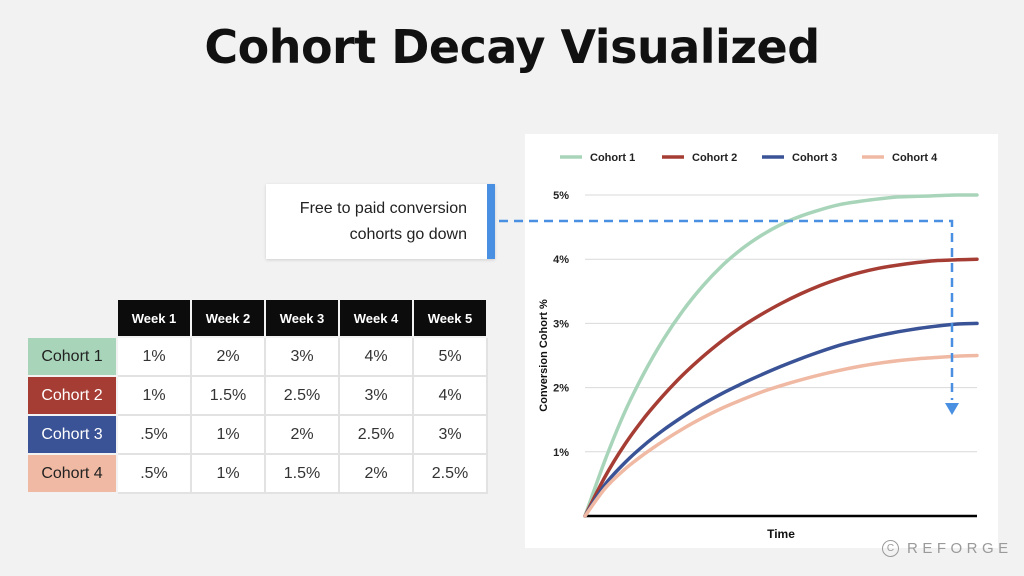  Describe the element at coordinates (561, 453) in the screenshot. I see `y-tick-label: 1%` at that location.